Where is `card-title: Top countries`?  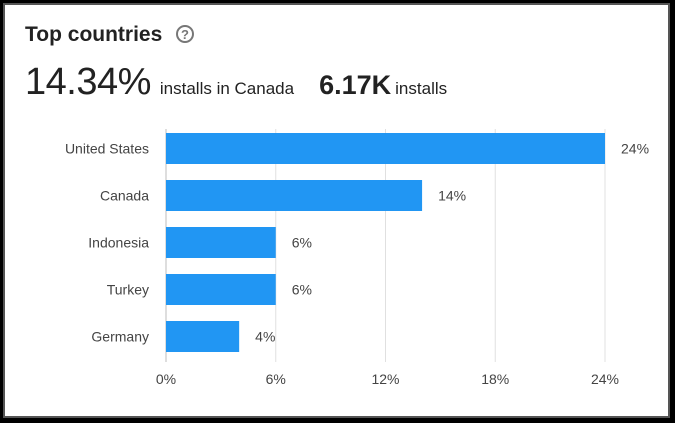
card-title: Top countries is located at coordinates (94, 34).